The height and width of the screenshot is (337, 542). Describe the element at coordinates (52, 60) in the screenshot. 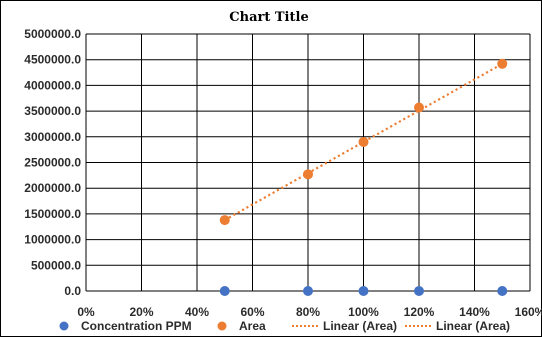

I see `y-tick-label: 4500000.0` at that location.